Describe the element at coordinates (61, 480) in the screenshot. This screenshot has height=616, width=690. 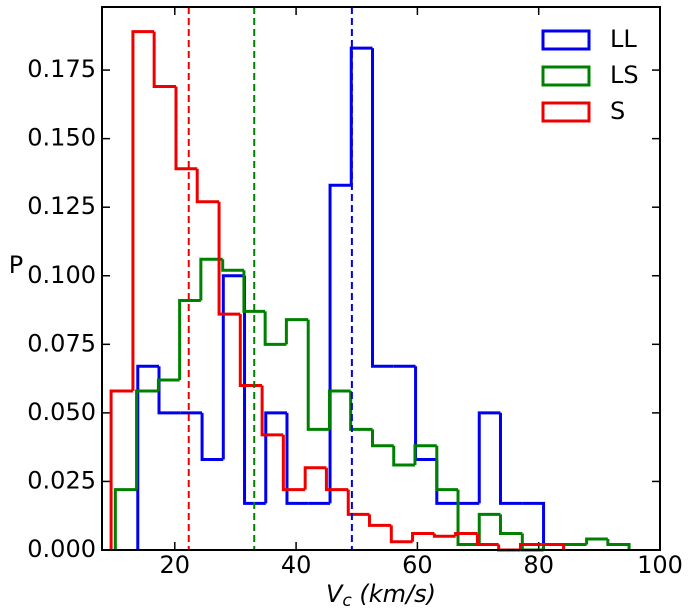
I see `y-tick-label: 0.025` at that location.